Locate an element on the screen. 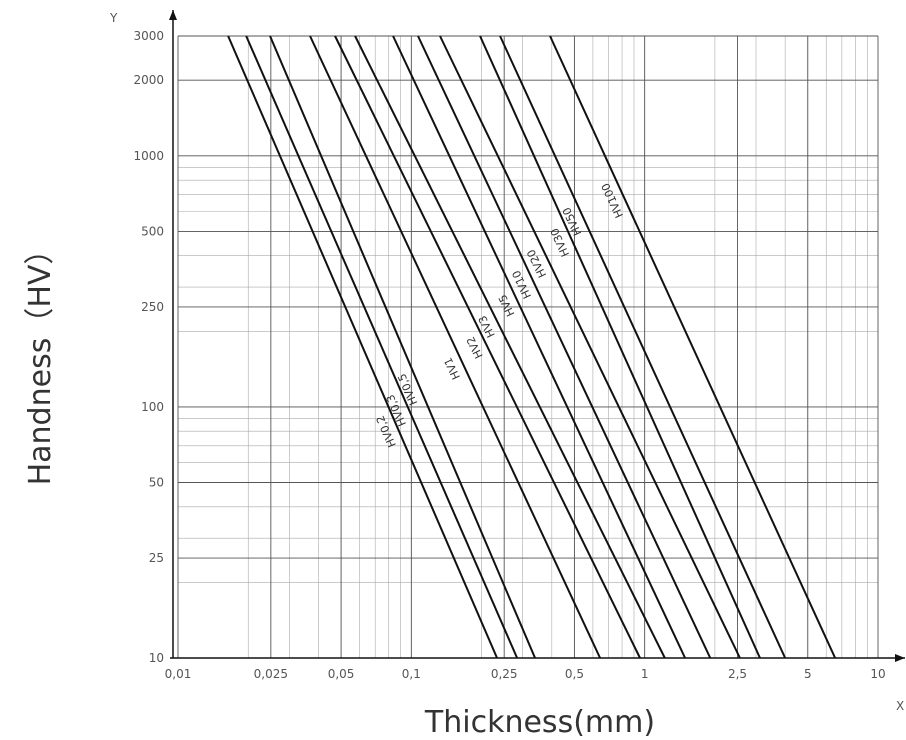 This screenshot has height=740, width=906. y-axis-title: Handness（HV） is located at coordinates (40, 360).